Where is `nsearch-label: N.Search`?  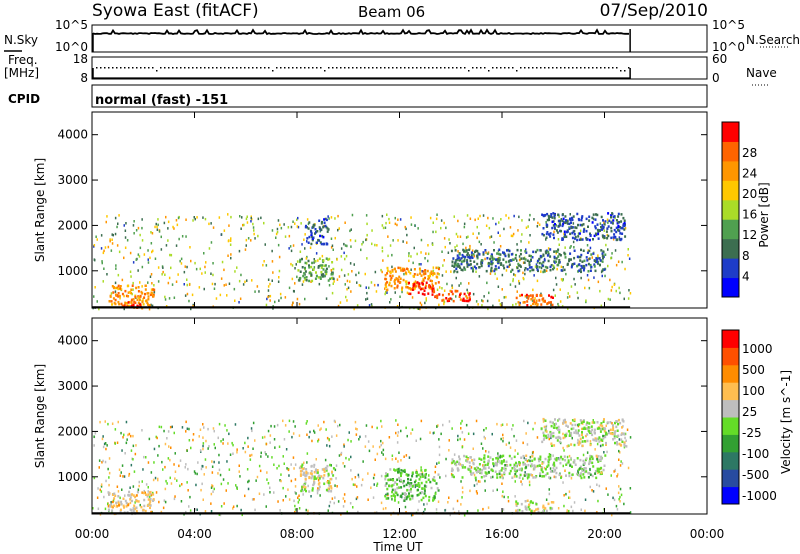 nsearch-label: N.Search is located at coordinates (773, 40).